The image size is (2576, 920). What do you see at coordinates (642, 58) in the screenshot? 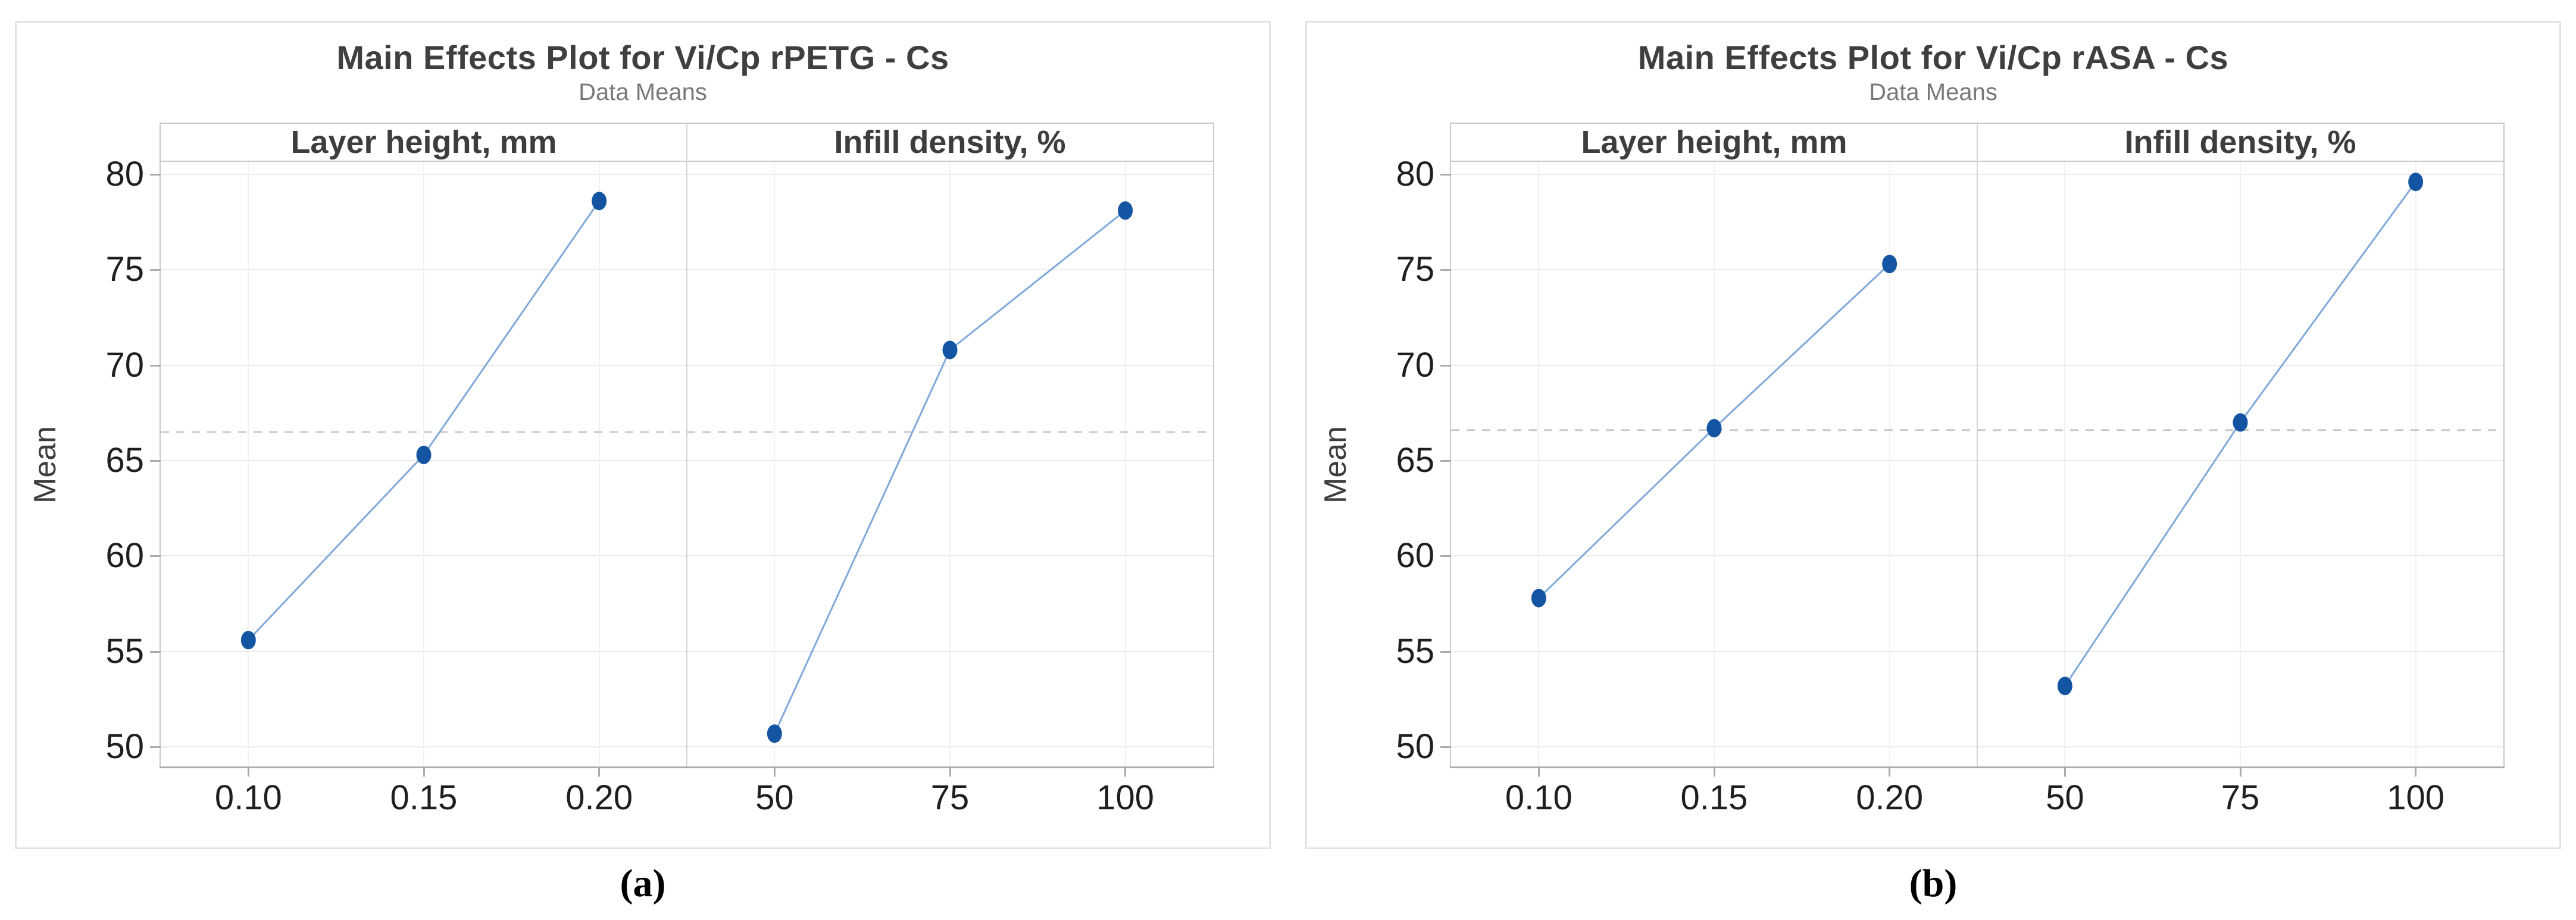
I see `chart-title: Main Effects Plot for Vi/Cp rPETG - Cs` at bounding box center [642, 58].